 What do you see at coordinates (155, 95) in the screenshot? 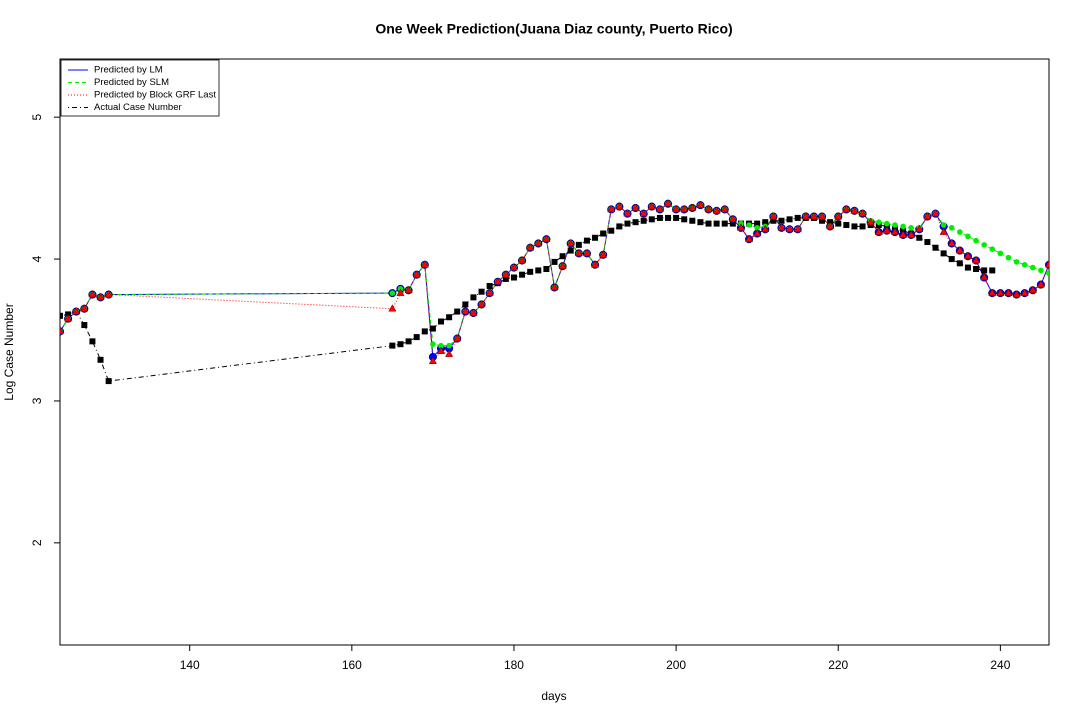
I see `legend-label: Predicted by Block GRF Last` at bounding box center [155, 95].